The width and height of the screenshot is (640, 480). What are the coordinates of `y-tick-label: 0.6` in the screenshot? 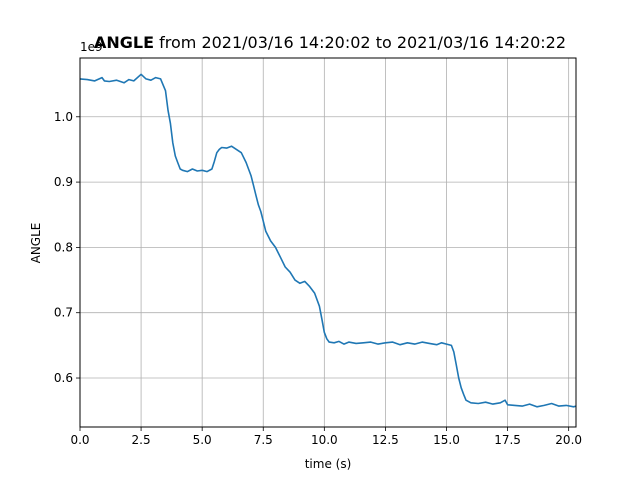 It's located at (63, 378).